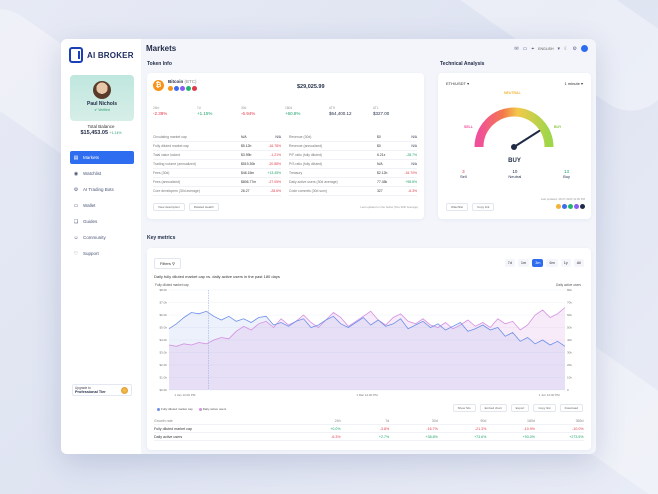 The width and height of the screenshot is (658, 494). What do you see at coordinates (464, 408) in the screenshot?
I see `show-hits-button: Show hits` at bounding box center [464, 408].